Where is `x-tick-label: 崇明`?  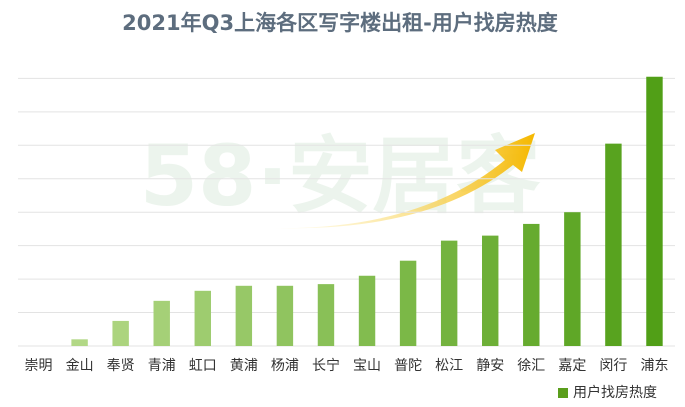
x-tick-label: 崇明 is located at coordinates (39, 366).